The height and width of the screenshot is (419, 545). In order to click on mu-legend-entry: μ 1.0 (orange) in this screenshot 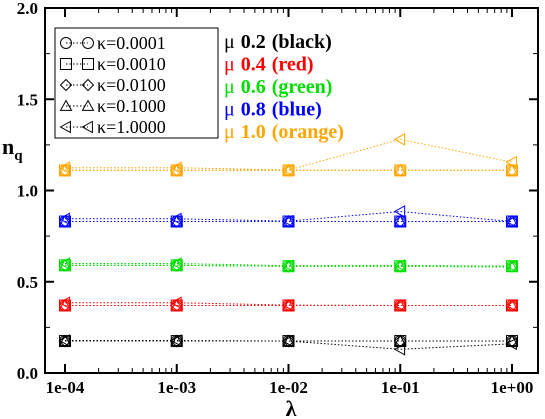, I will do `click(284, 132)`.